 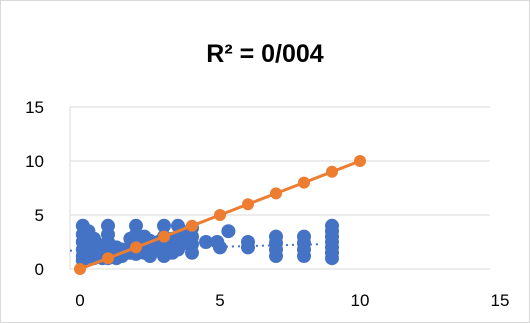 I want to click on x-tick-label: 5, so click(x=219, y=300).